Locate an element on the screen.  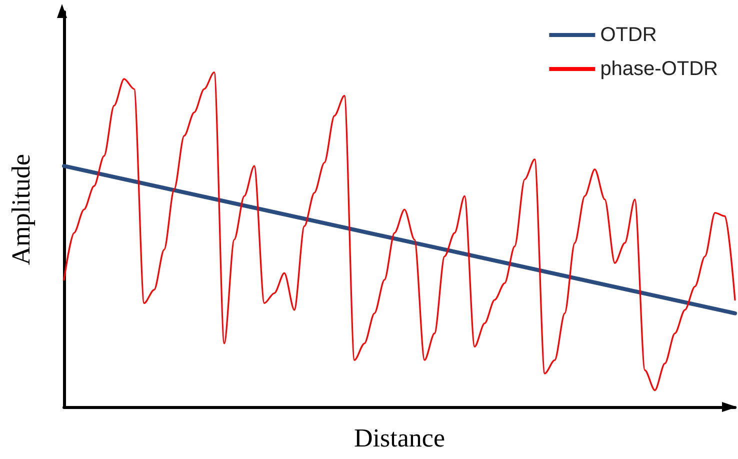
legend-label: phase-OTDR is located at coordinates (659, 69).